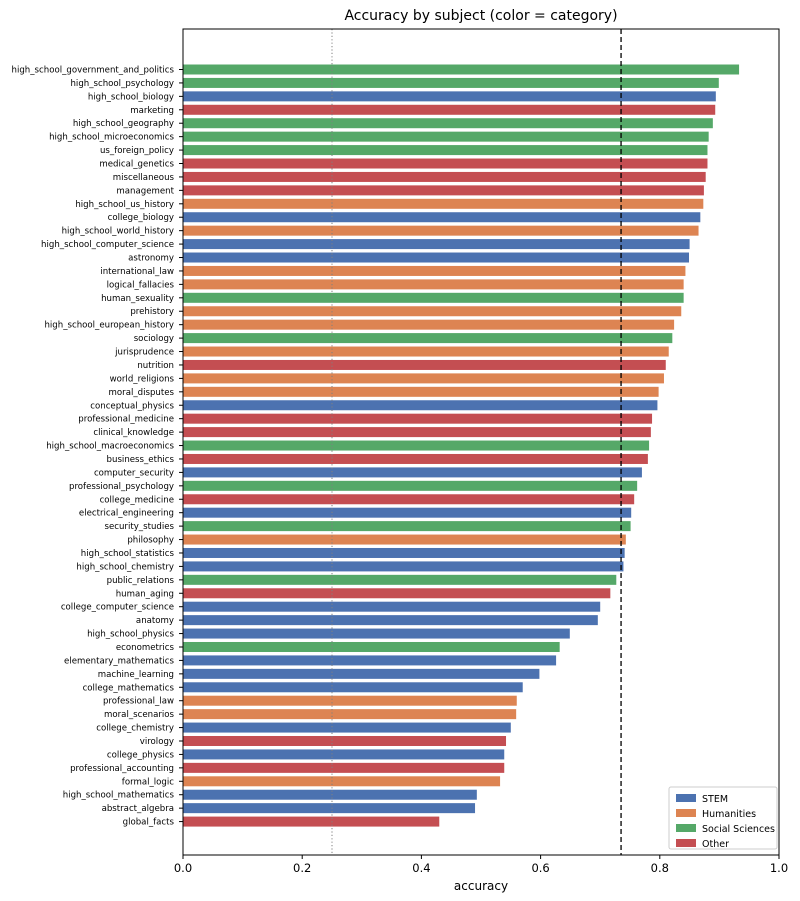 The width and height of the screenshot is (800, 901). Describe the element at coordinates (376, 633) in the screenshot. I see `bar-high_school_physics` at that location.